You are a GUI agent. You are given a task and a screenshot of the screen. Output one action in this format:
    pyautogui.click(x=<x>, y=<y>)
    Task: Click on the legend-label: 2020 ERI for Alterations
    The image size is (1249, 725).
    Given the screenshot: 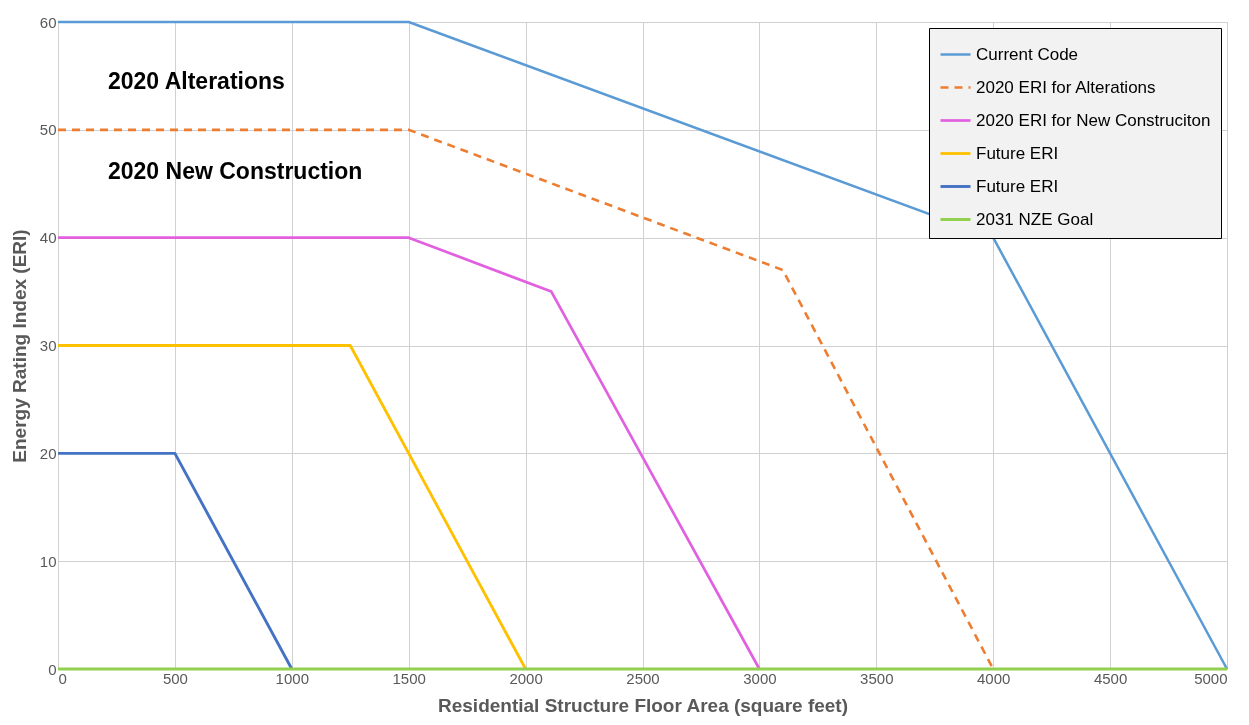 What is the action you would take?
    pyautogui.click(x=1066, y=87)
    